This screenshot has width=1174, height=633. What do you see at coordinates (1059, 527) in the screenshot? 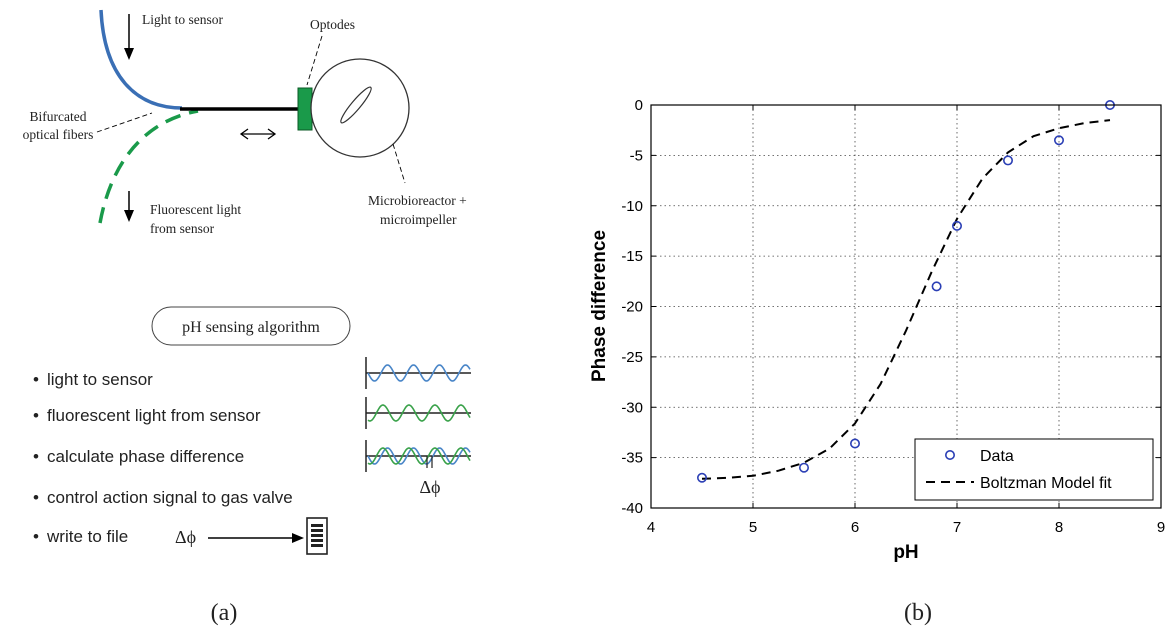
I see `x-tick-label: 8` at bounding box center [1059, 527].